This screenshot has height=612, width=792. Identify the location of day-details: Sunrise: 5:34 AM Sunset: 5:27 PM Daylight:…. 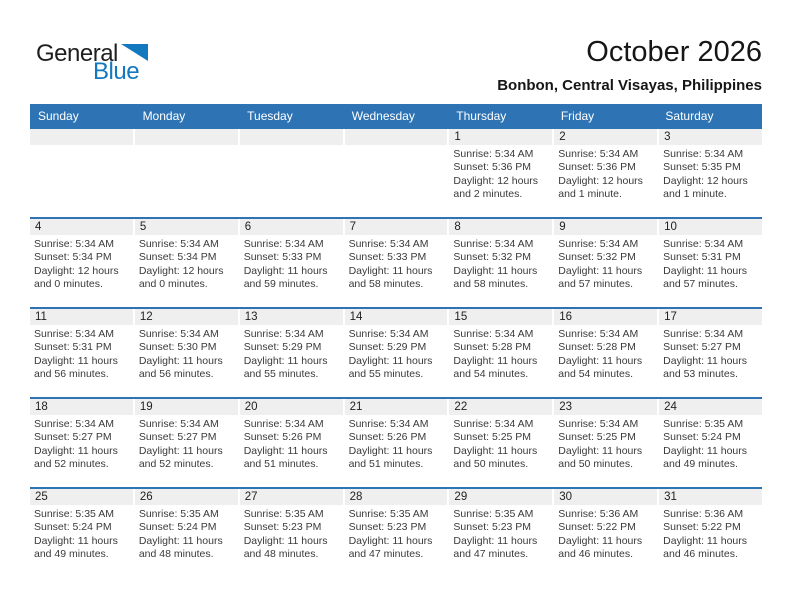
(186, 443).